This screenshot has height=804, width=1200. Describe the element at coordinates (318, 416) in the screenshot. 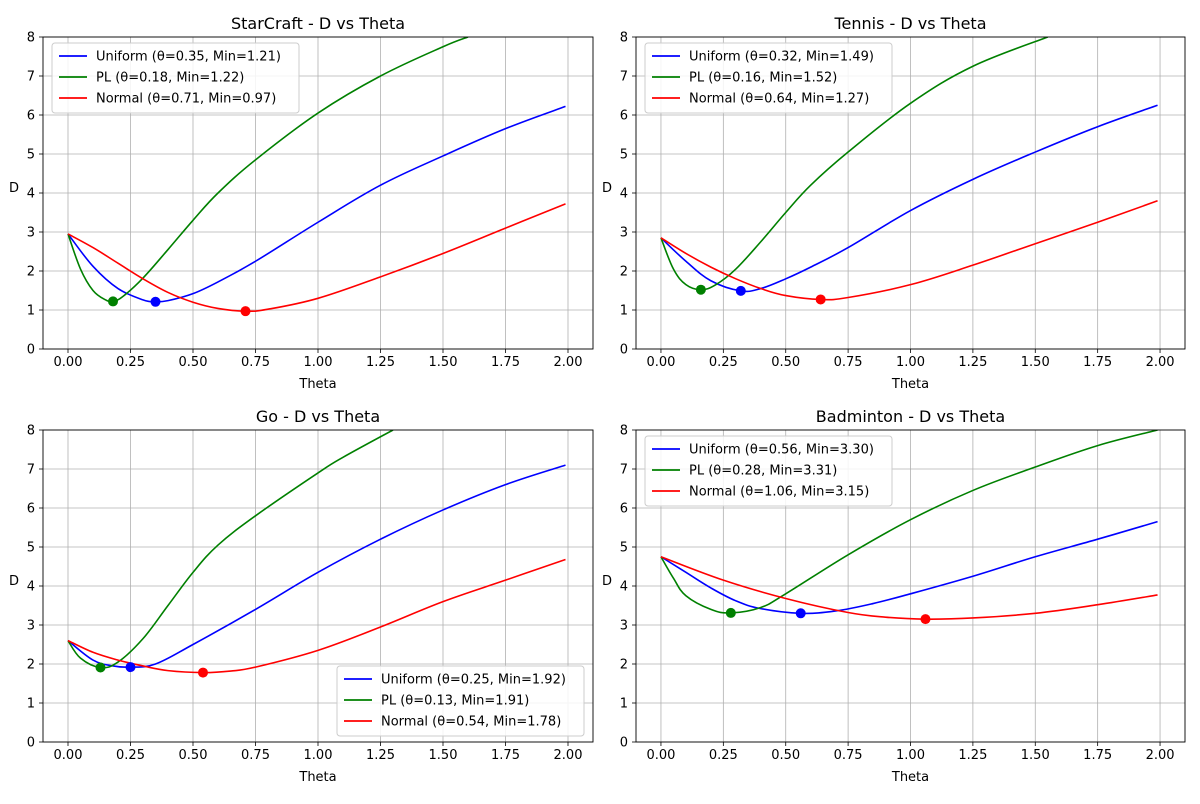

I see `chart-title: Go - D vs Theta` at that location.